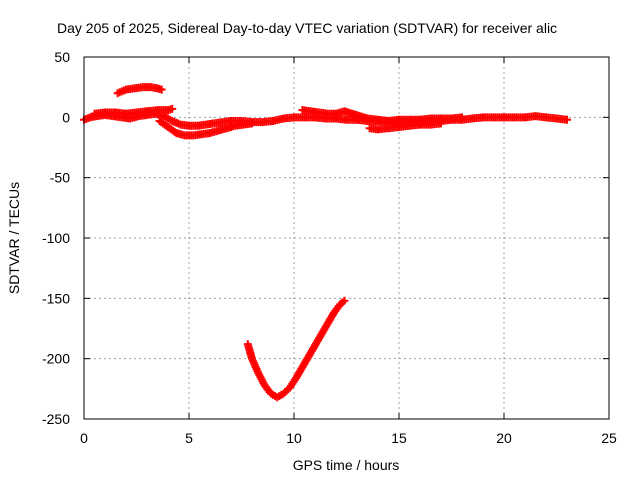 The image size is (640, 480). Describe the element at coordinates (567, 119) in the screenshot. I see `data-point-main-band` at that location.